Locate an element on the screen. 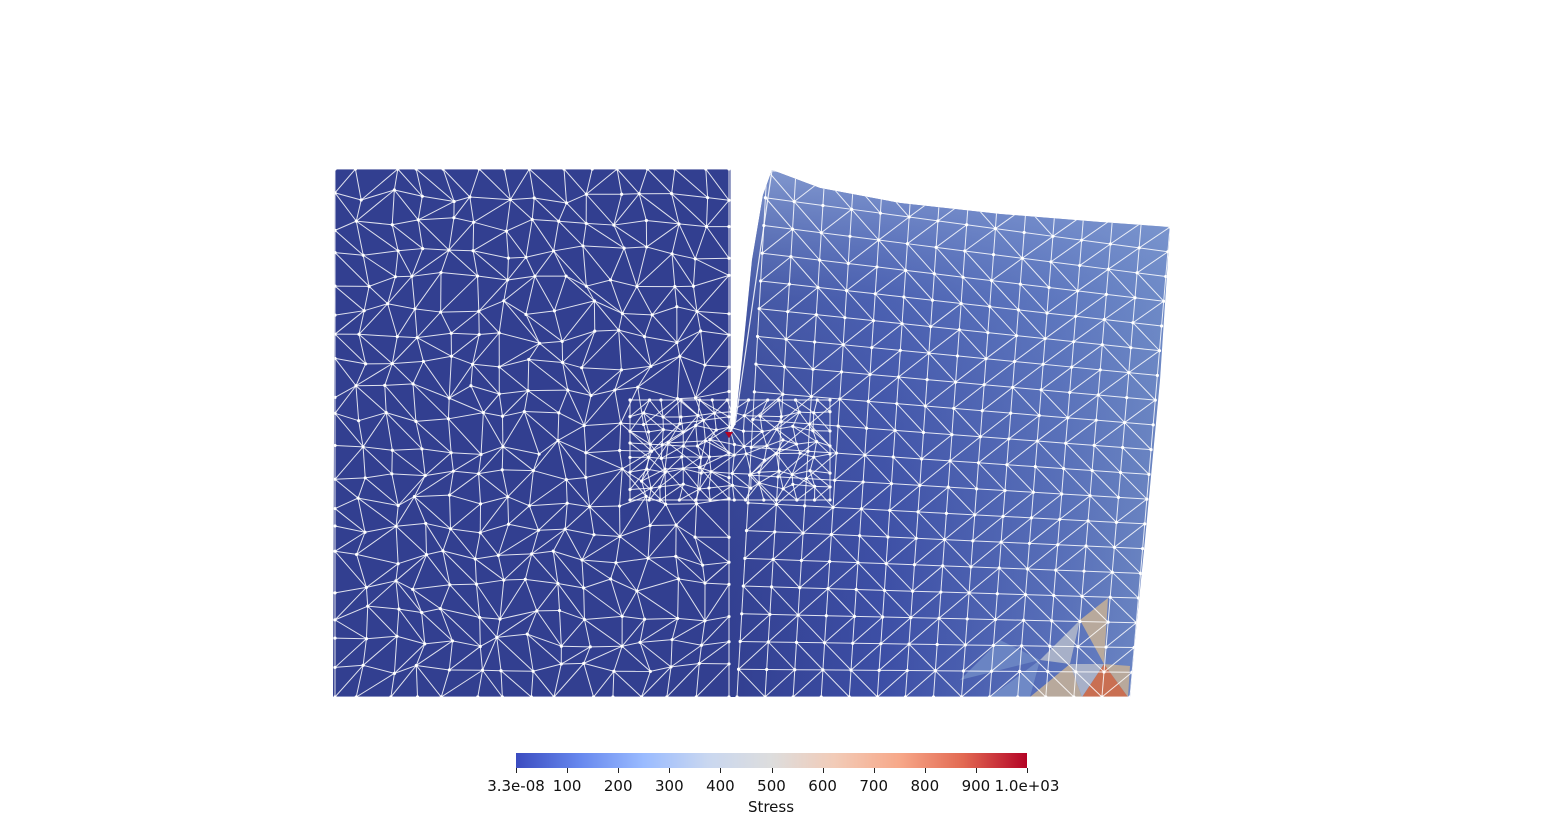 This screenshot has height=820, width=1547. colorbar-gradient is located at coordinates (771, 760).